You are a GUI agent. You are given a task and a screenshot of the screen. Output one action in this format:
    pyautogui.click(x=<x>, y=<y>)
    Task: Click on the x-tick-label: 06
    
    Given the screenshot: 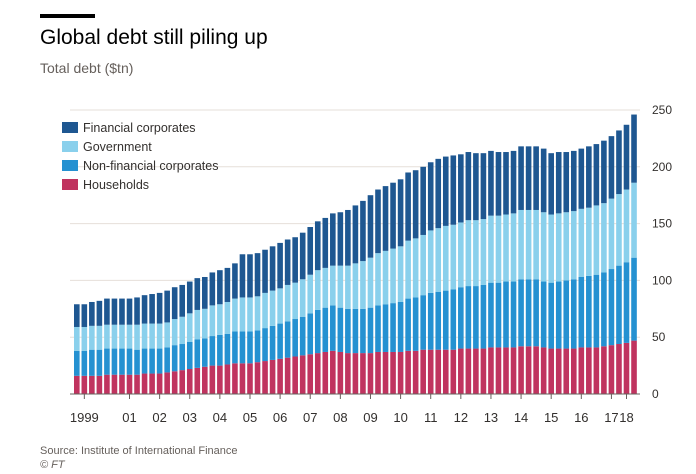 What is the action you would take?
    pyautogui.click(x=280, y=417)
    